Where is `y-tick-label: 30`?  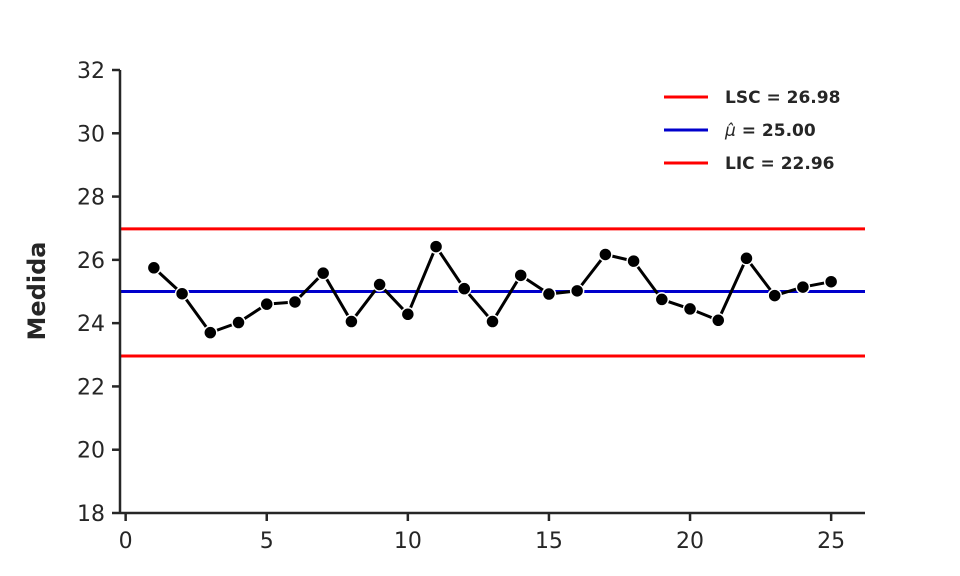 y-tick-label: 30 is located at coordinates (91, 134).